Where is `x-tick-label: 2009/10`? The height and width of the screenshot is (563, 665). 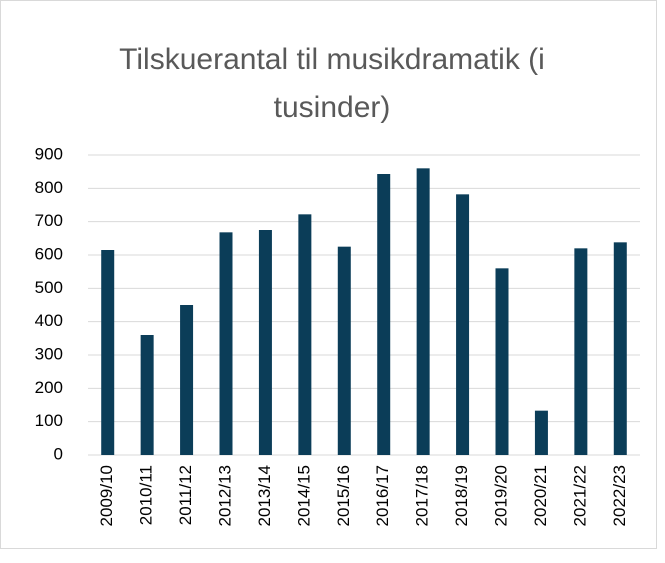
x-tick-label: 2009/10 is located at coordinates (106, 495).